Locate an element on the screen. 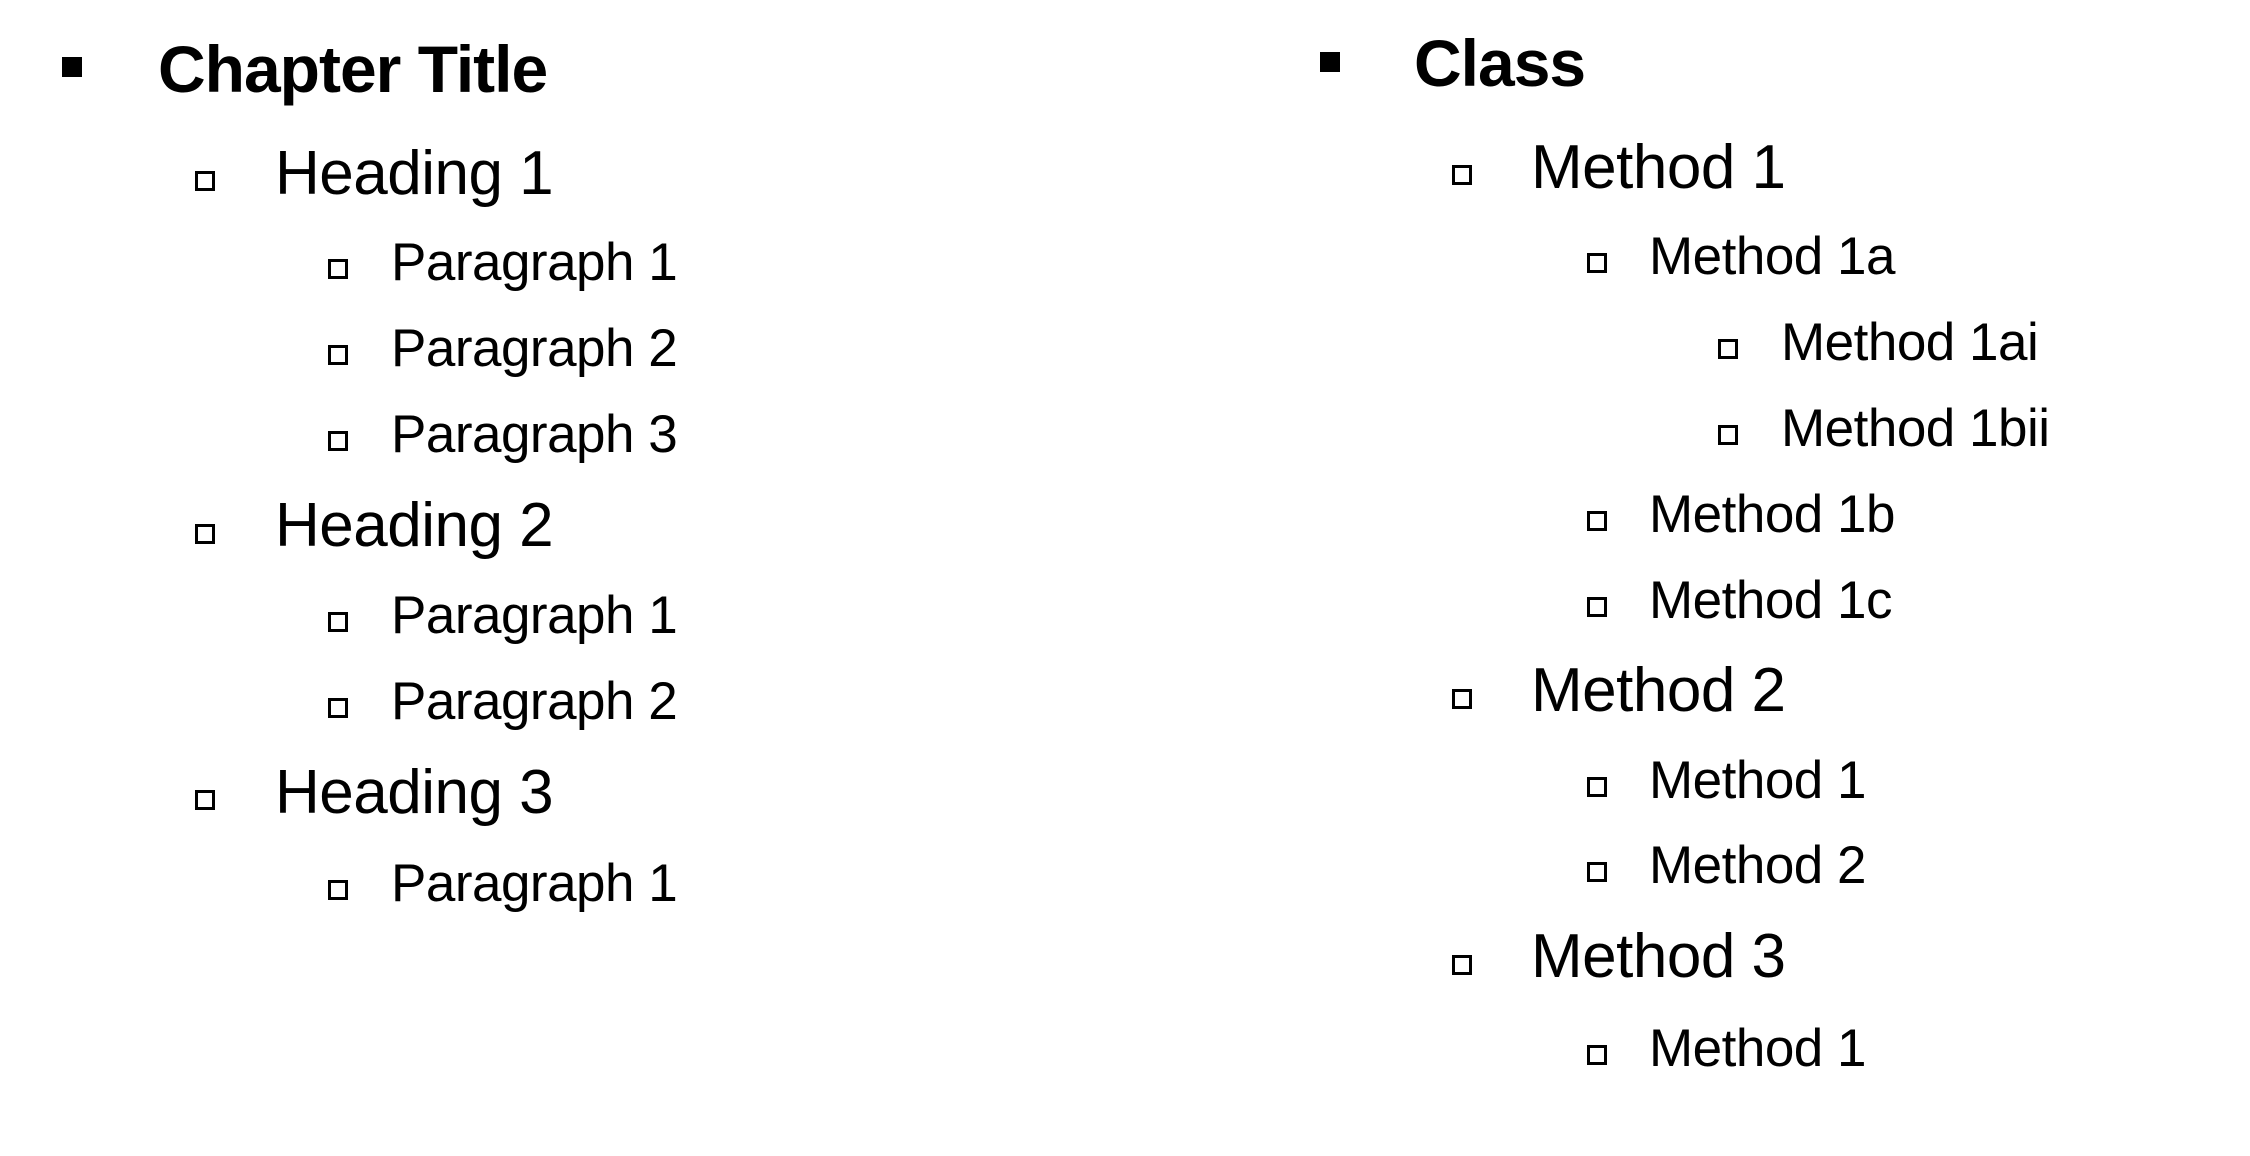 Image resolution: width=2250 pixels, height=1156 pixels. method-sub-label: Method 1a is located at coordinates (1772, 256).